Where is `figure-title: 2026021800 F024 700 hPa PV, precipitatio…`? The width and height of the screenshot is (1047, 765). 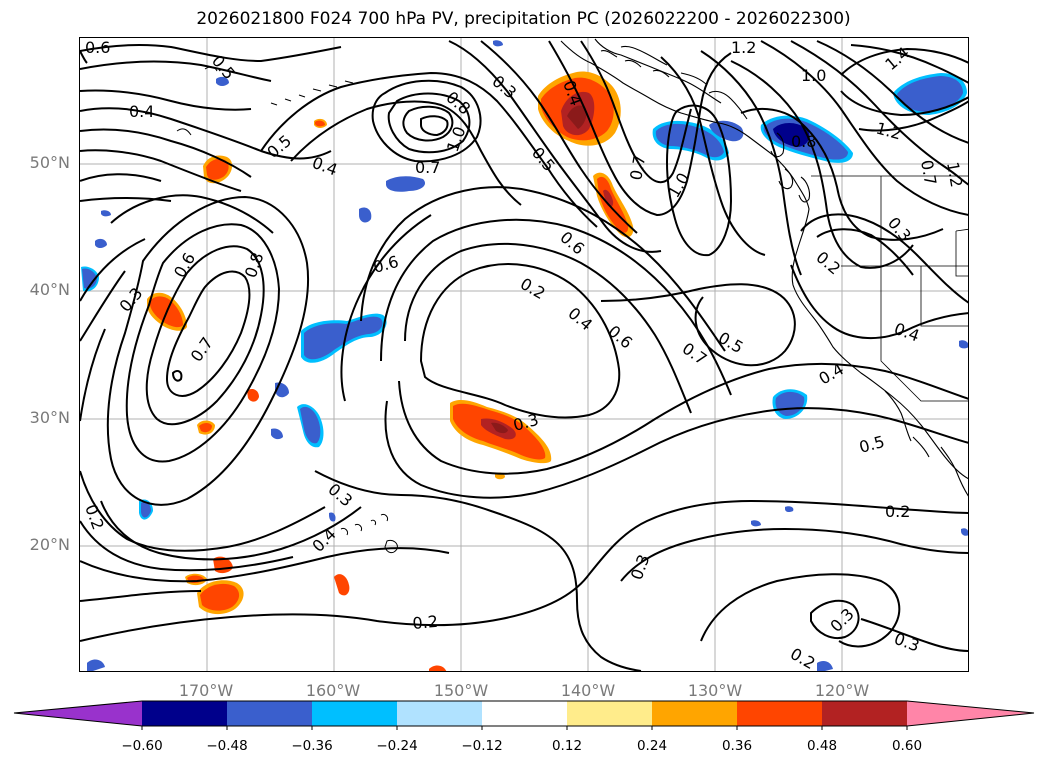
figure-title: 2026021800 F024 700 hPa PV, precipitatio… is located at coordinates (523, 19).